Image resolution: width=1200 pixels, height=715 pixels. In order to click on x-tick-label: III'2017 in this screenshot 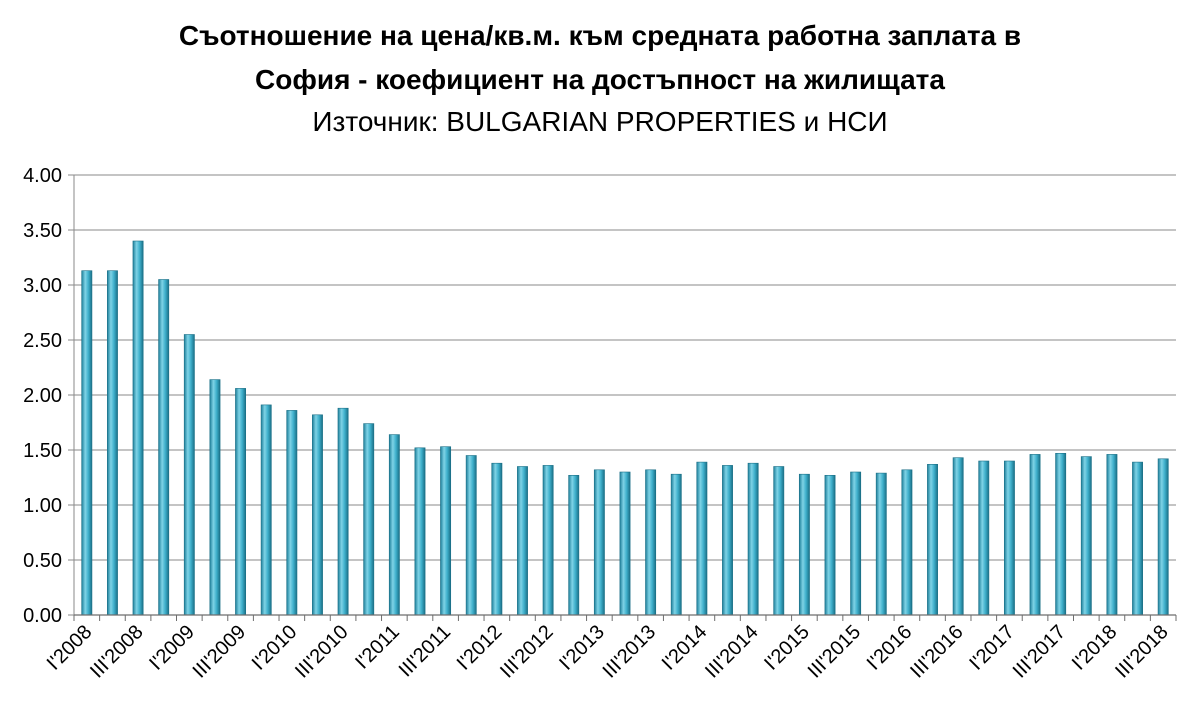, I will do `click(1040, 652)`.